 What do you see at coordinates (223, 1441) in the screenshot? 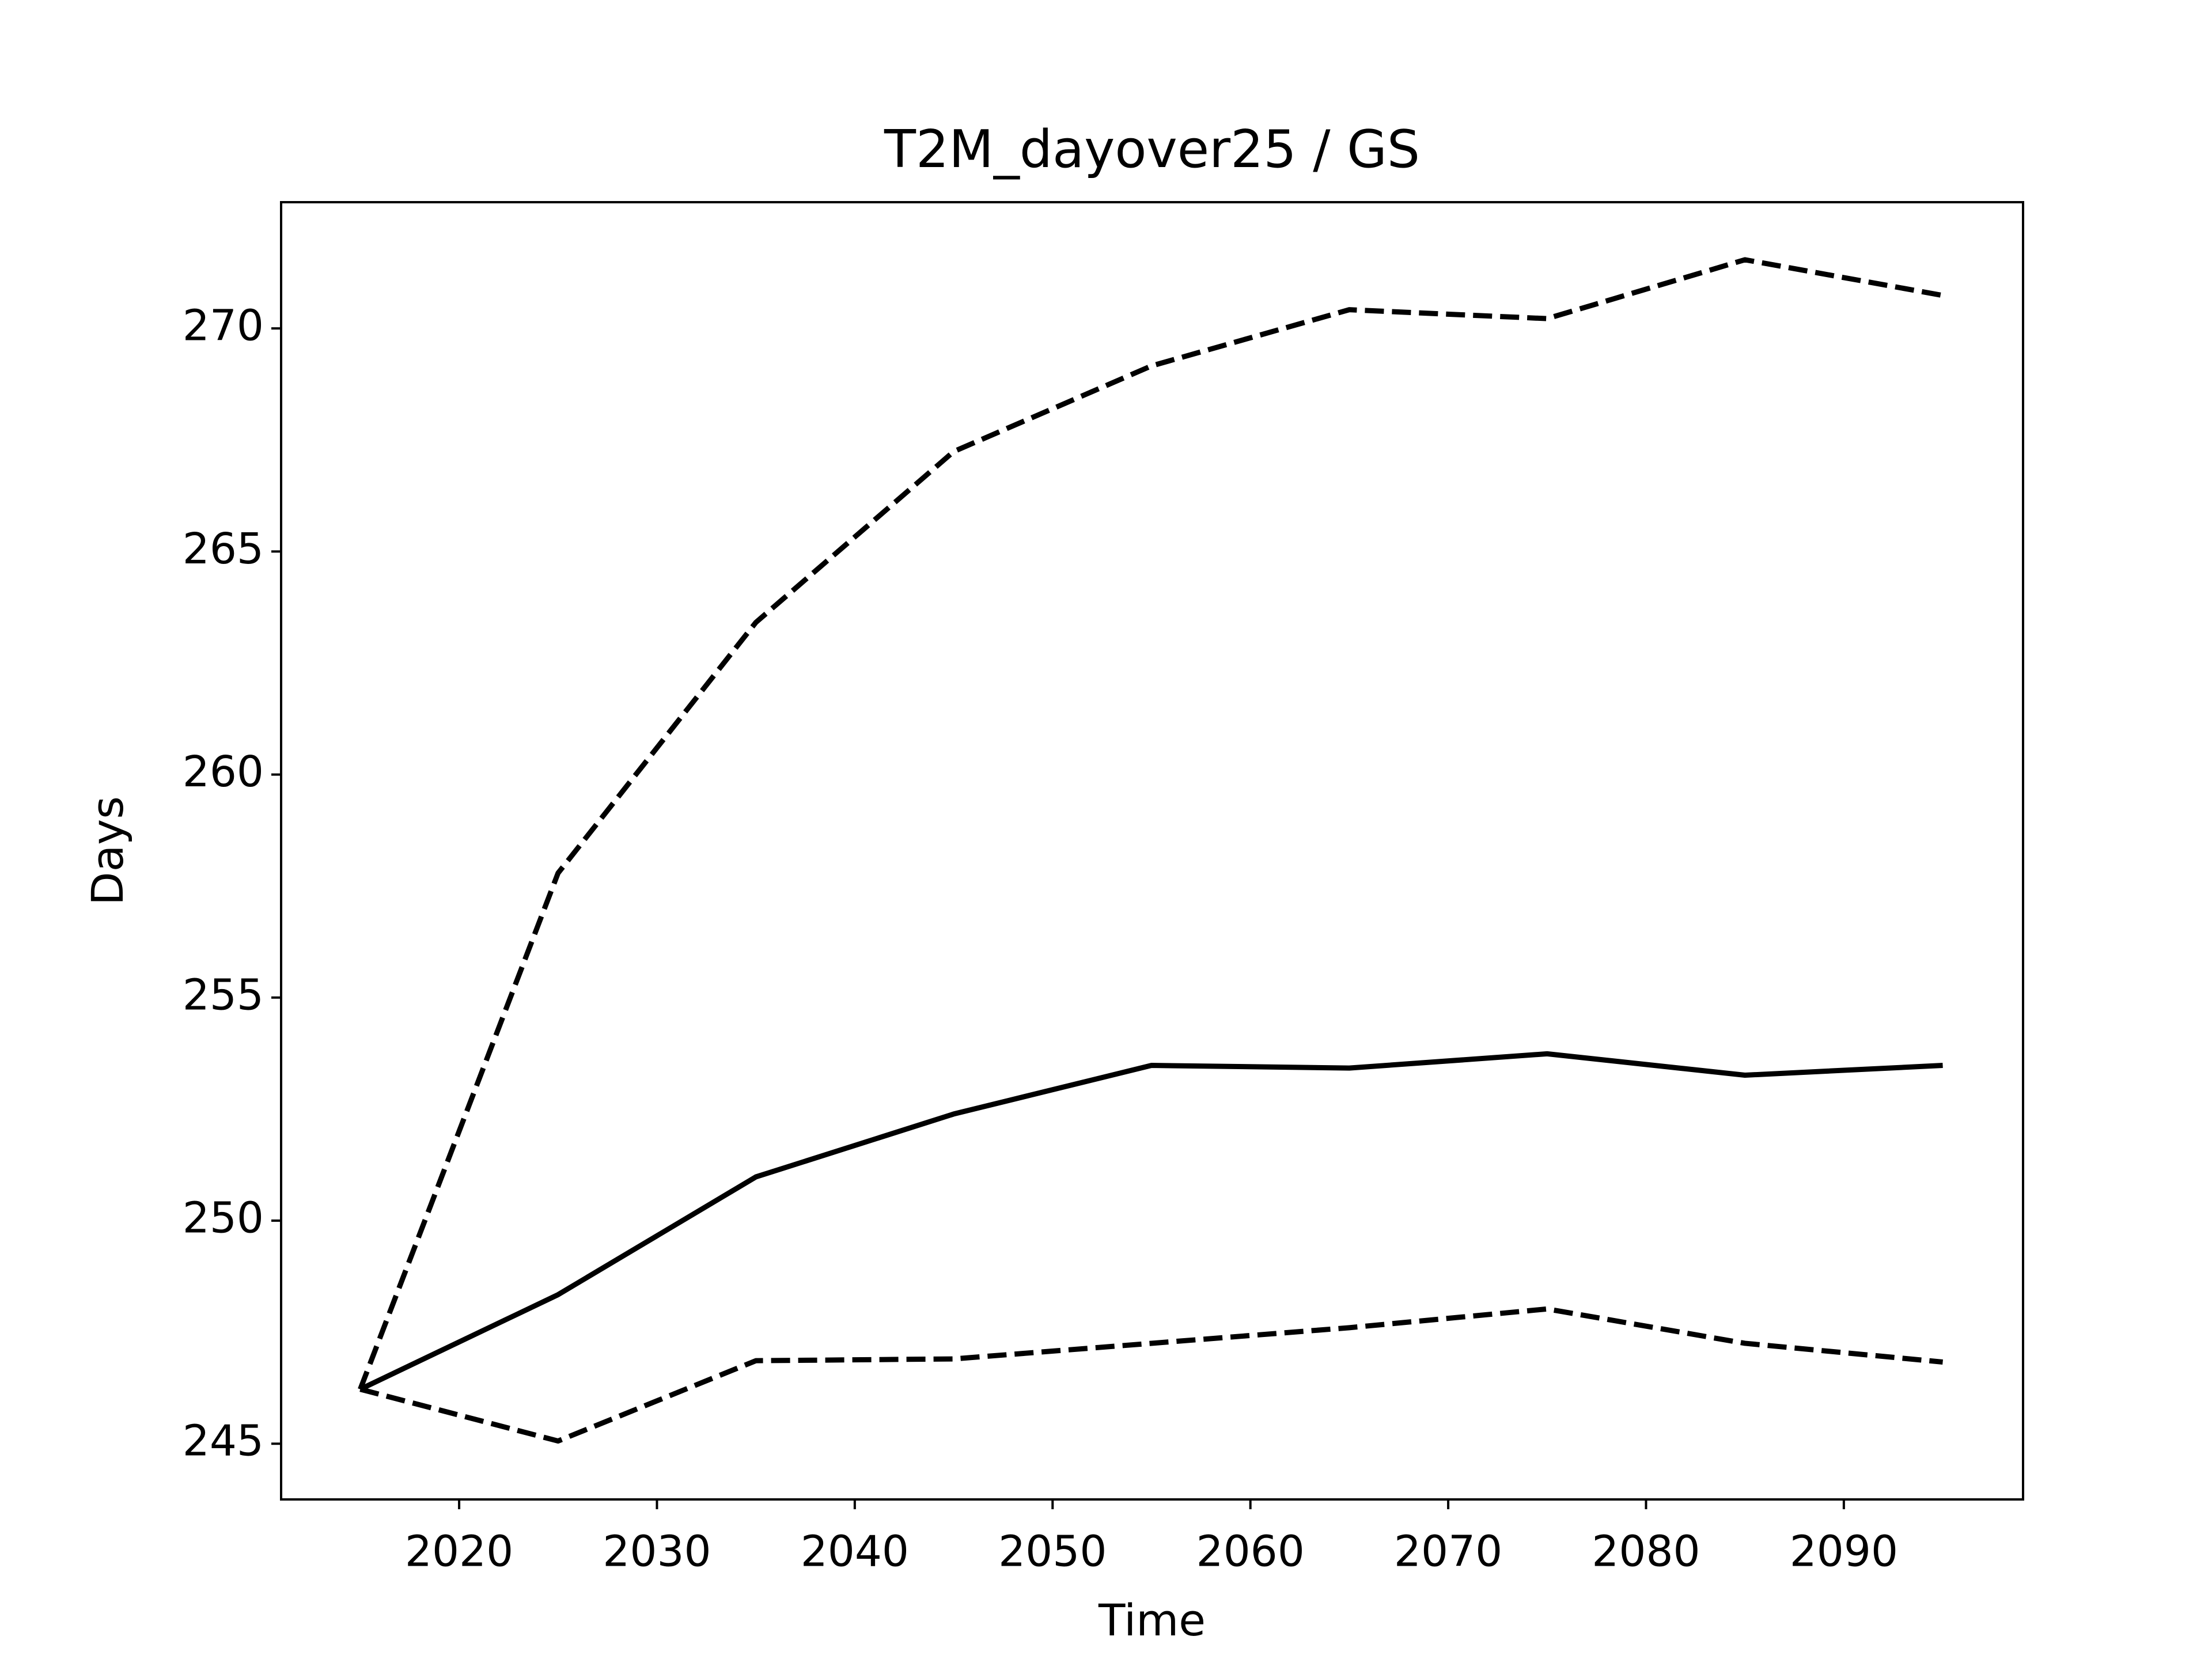
I see `y-tick-label: 245` at bounding box center [223, 1441].